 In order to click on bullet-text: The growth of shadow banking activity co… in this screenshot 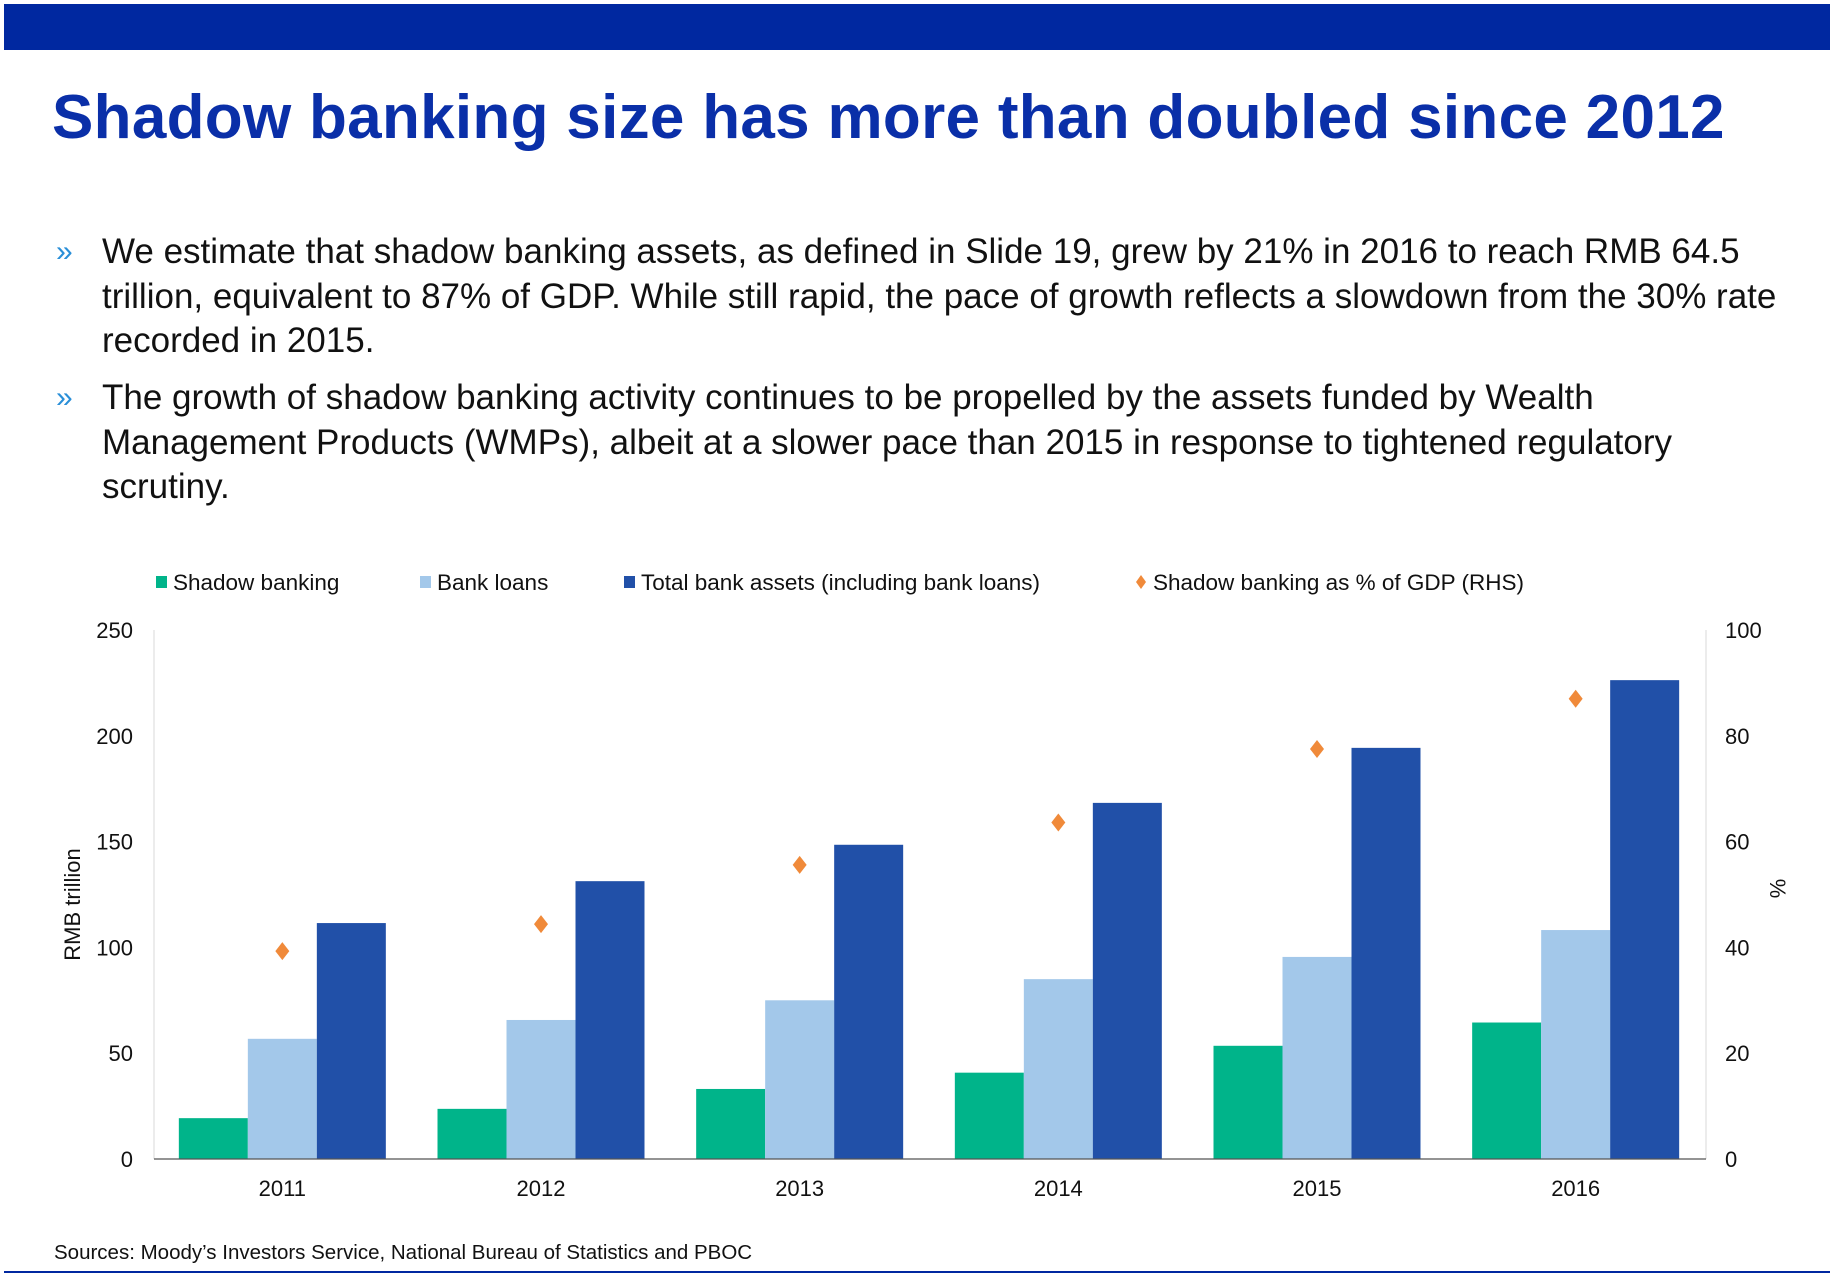, I will do `click(887, 442)`.